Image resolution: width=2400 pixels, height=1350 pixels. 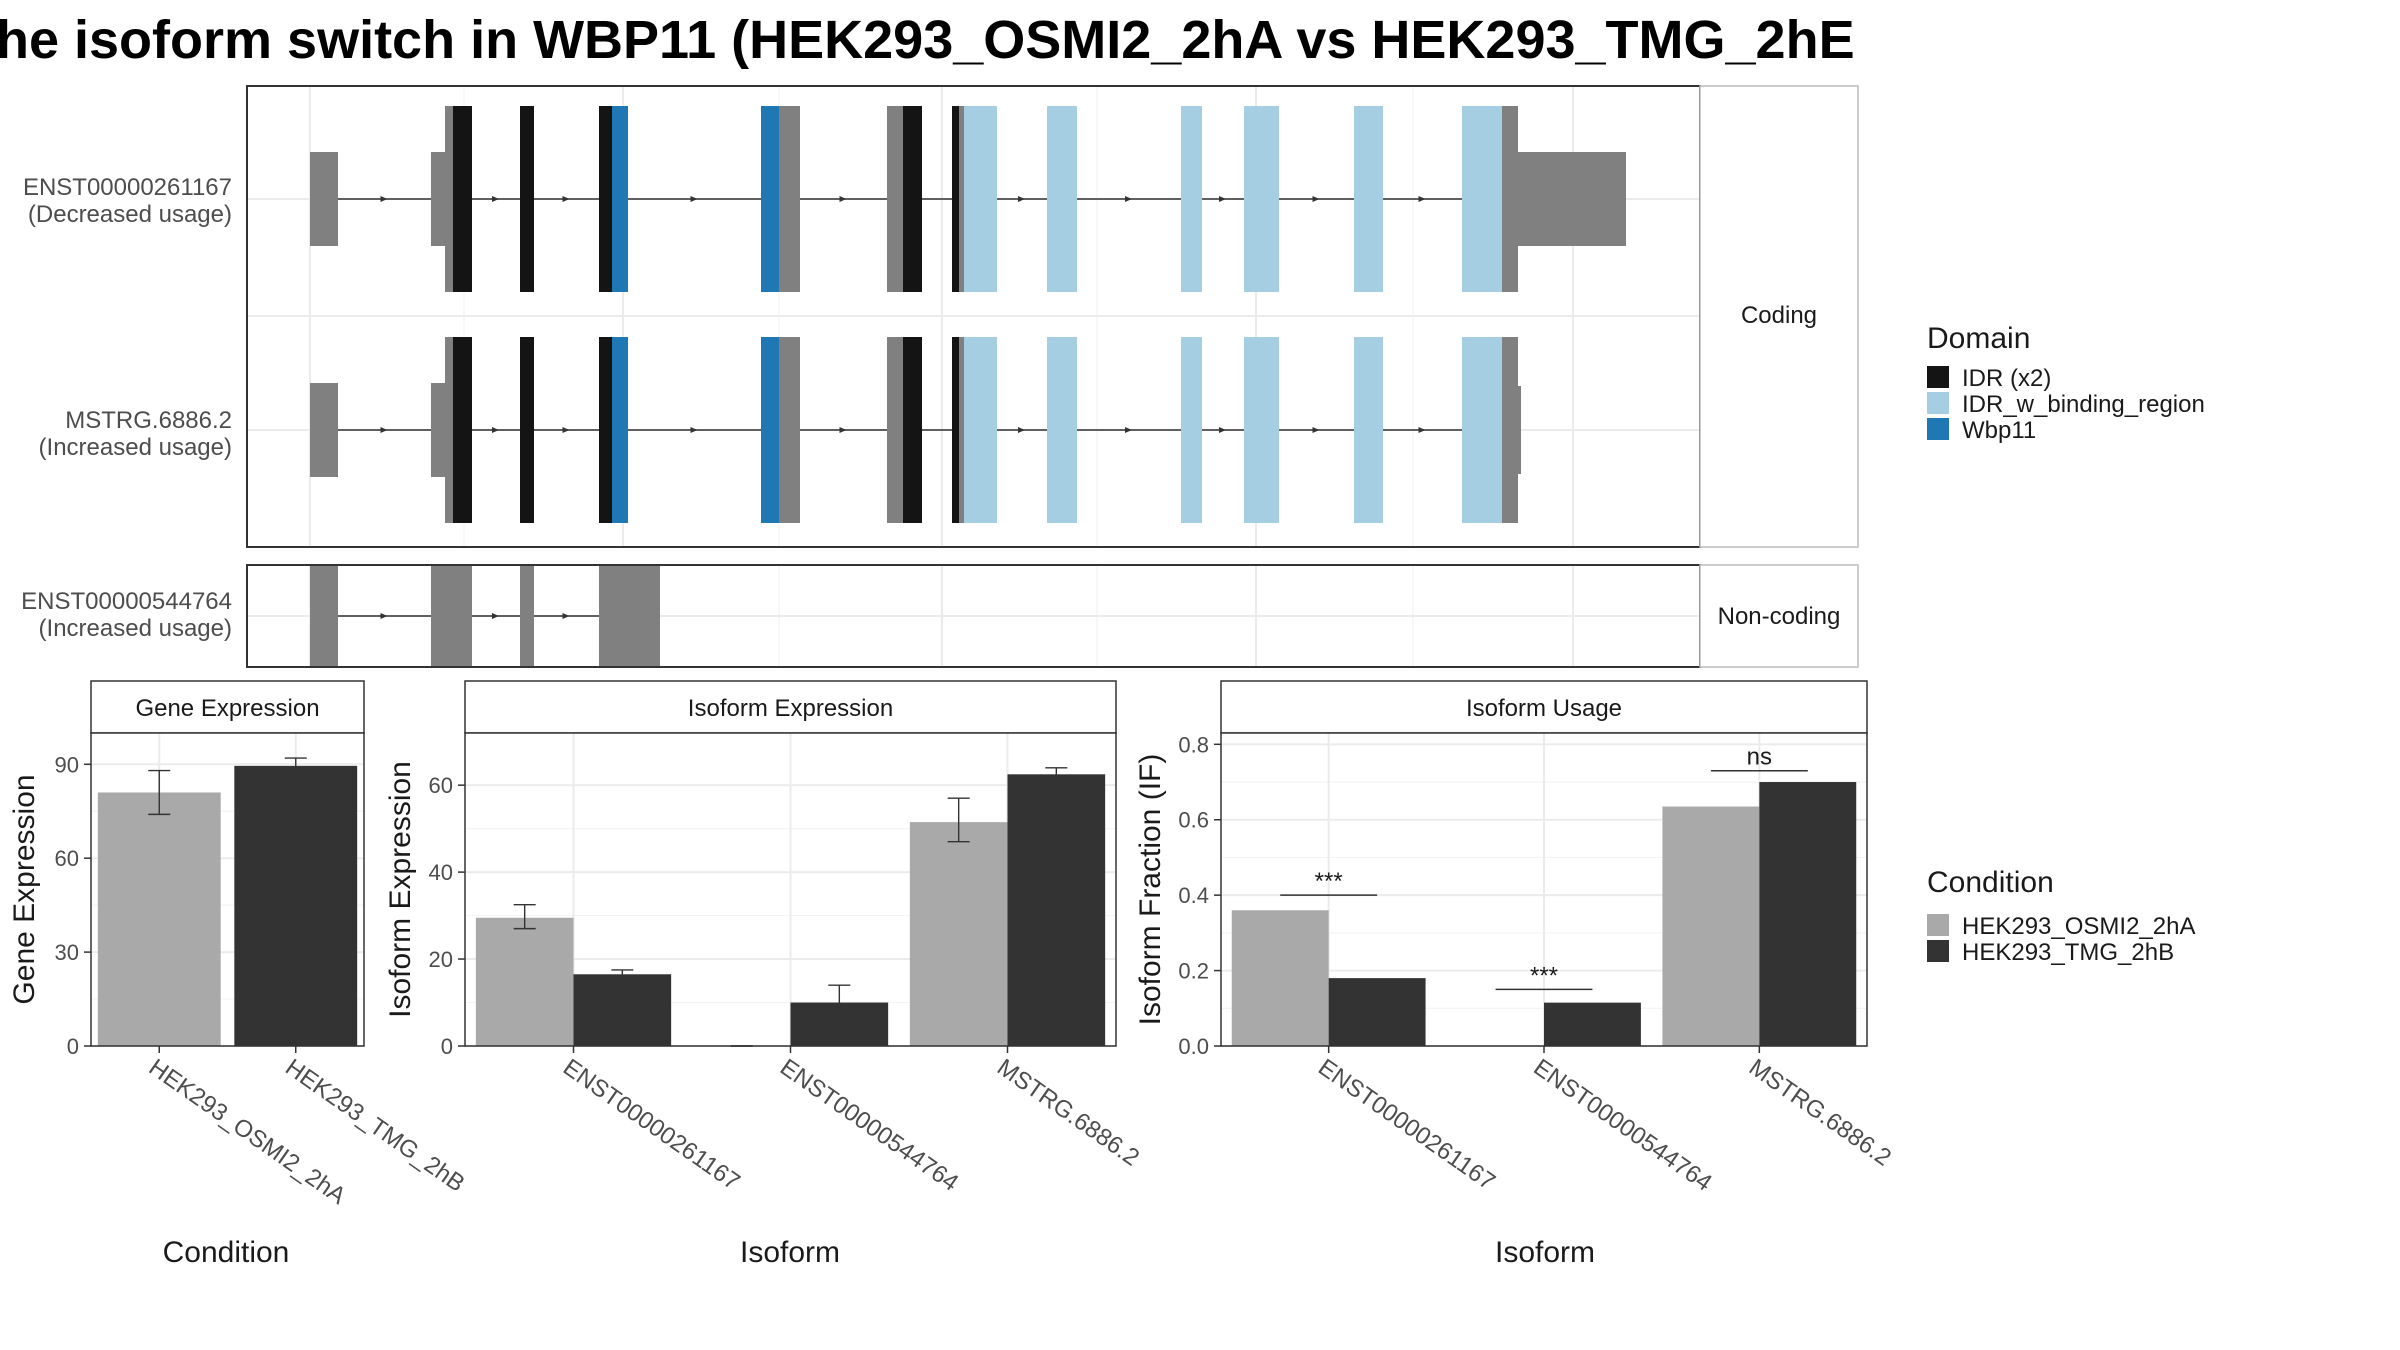 I want to click on noncoding-facet-strip, so click(x=1779, y=616).